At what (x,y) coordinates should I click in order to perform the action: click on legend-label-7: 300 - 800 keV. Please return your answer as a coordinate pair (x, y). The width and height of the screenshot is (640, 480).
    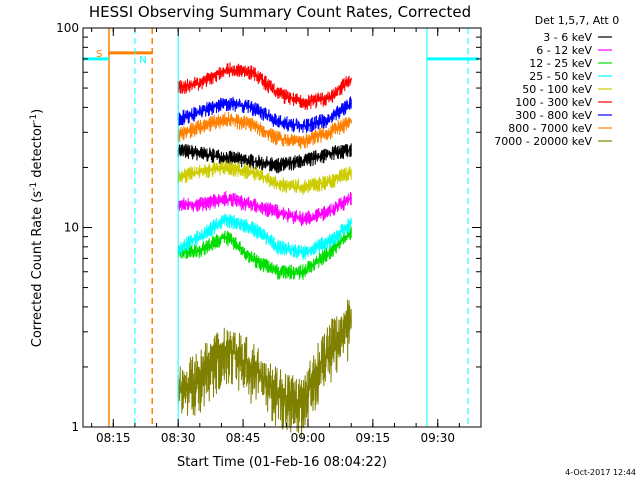
    Looking at the image, I should click on (553, 115).